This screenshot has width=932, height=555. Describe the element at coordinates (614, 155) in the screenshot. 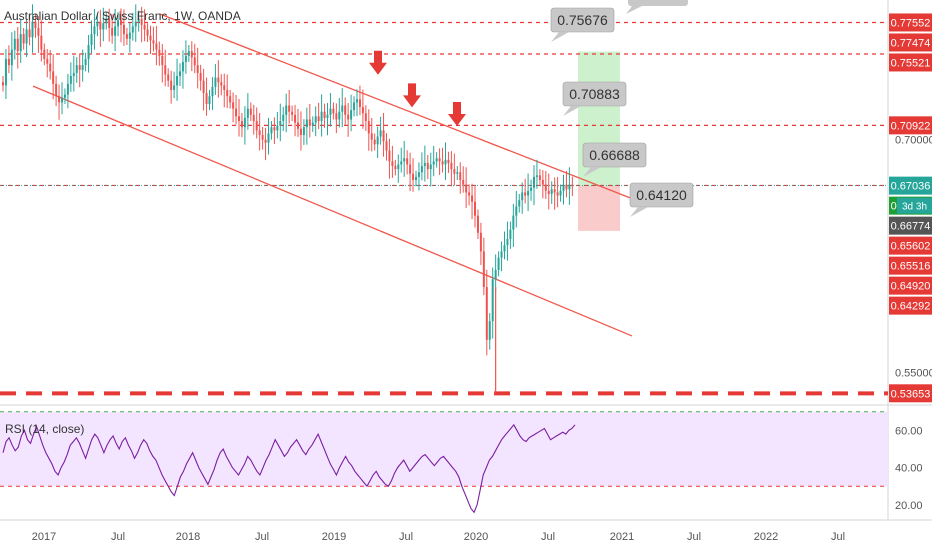

I see `callout-price-label: 0.66688` at that location.